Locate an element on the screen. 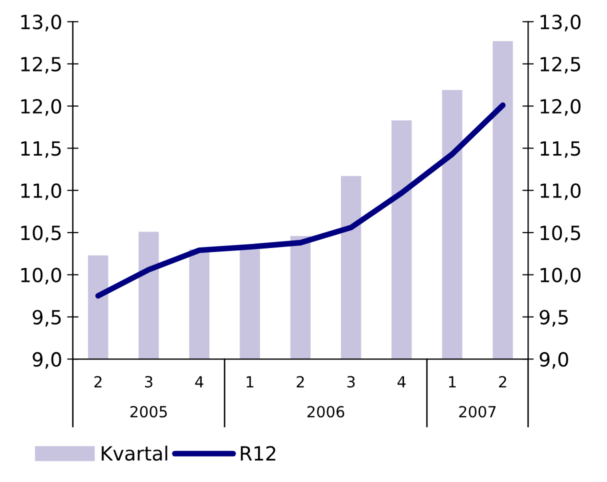  y-tick-label: 12,5 is located at coordinates (41, 65).